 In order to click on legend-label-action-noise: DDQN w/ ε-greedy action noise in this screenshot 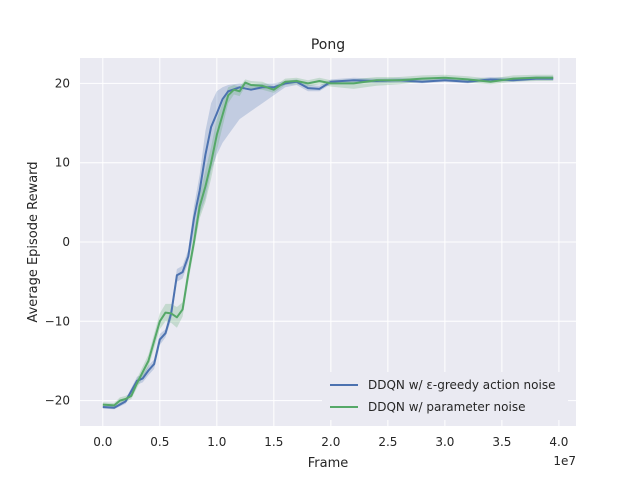, I will do `click(461, 385)`.